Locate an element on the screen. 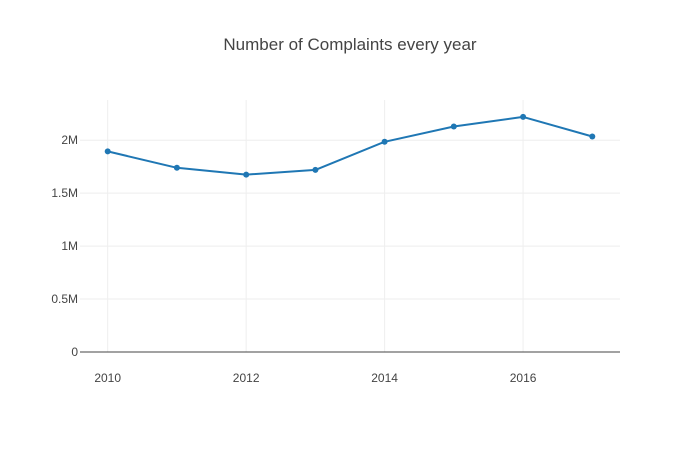  x-tick-label: 2012 is located at coordinates (246, 378).